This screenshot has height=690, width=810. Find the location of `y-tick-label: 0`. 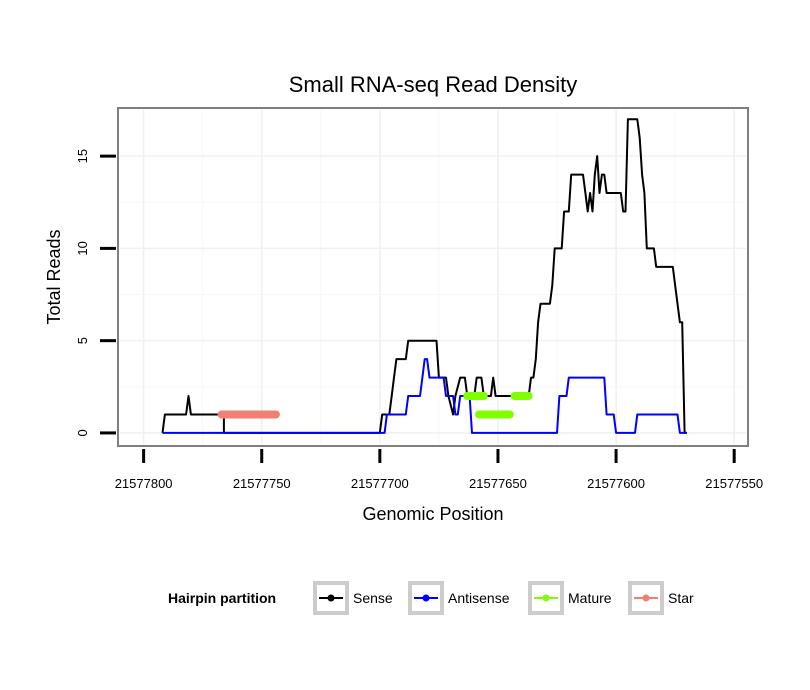

y-tick-label: 0 is located at coordinates (82, 432).